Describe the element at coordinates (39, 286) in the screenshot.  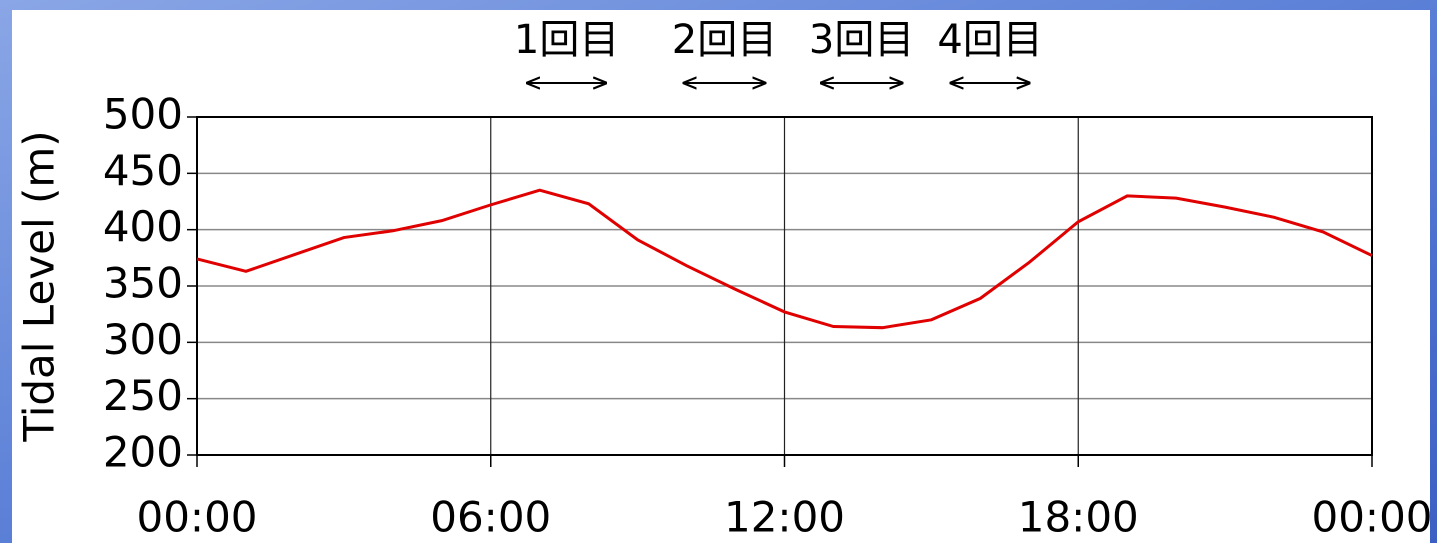
I see `y-axis-label: Tidal Level (m)` at that location.